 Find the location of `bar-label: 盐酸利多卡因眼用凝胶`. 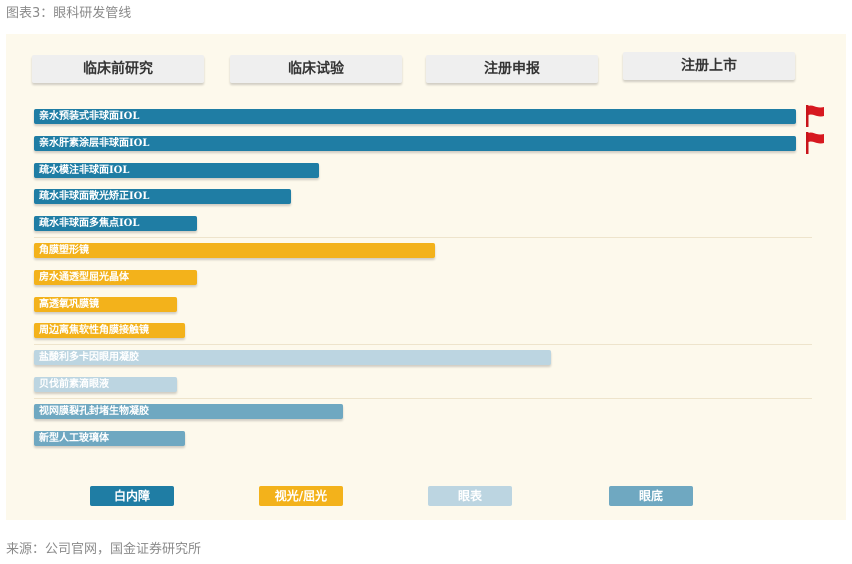

bar-label: 盐酸利多卡因眼用凝胶 is located at coordinates (89, 358).